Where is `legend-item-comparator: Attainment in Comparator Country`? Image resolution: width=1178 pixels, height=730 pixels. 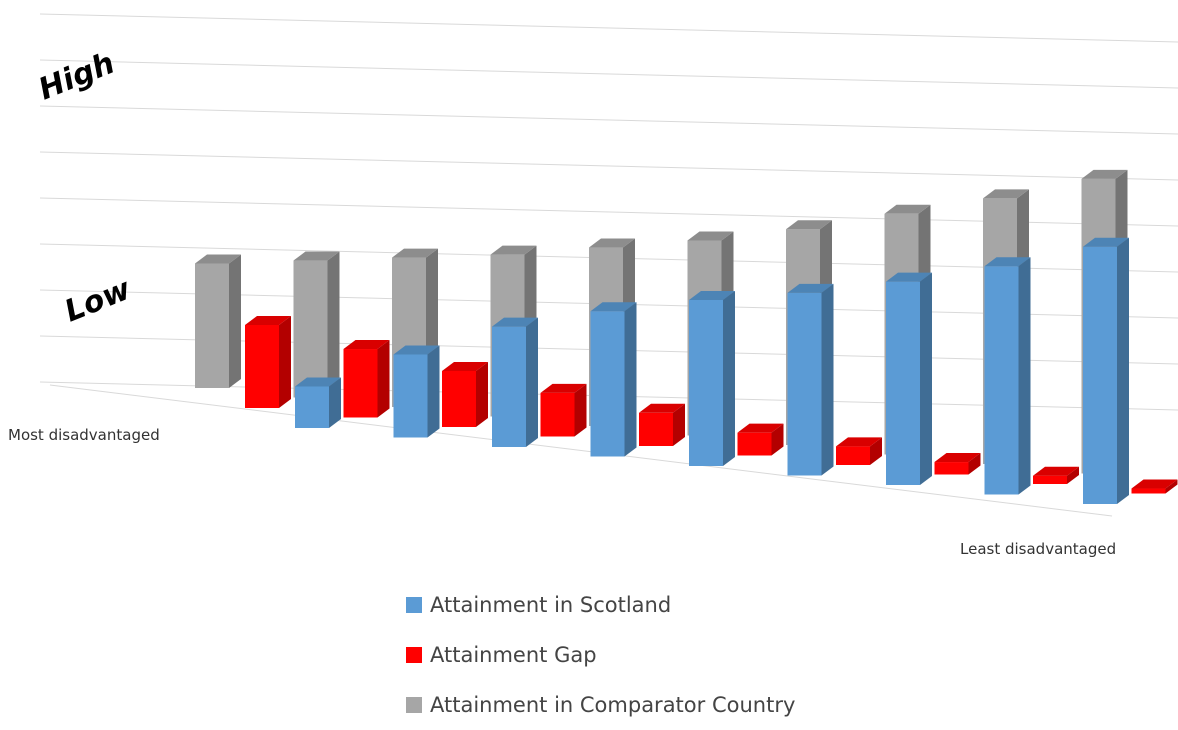
legend-item-comparator: Attainment in Comparator Country is located at coordinates (600, 705).